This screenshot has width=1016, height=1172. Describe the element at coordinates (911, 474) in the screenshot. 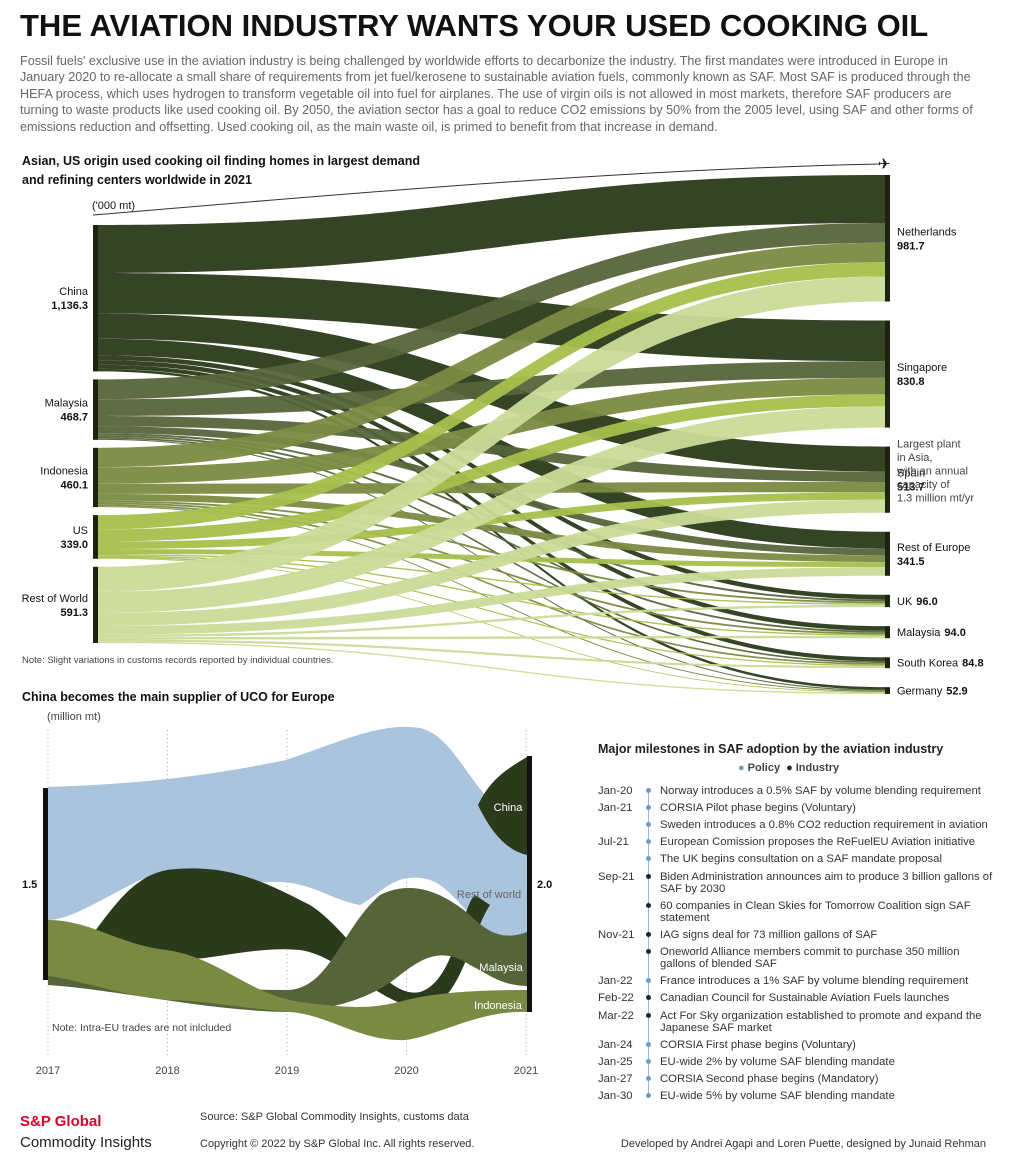

I see `target-label: Spain` at that location.